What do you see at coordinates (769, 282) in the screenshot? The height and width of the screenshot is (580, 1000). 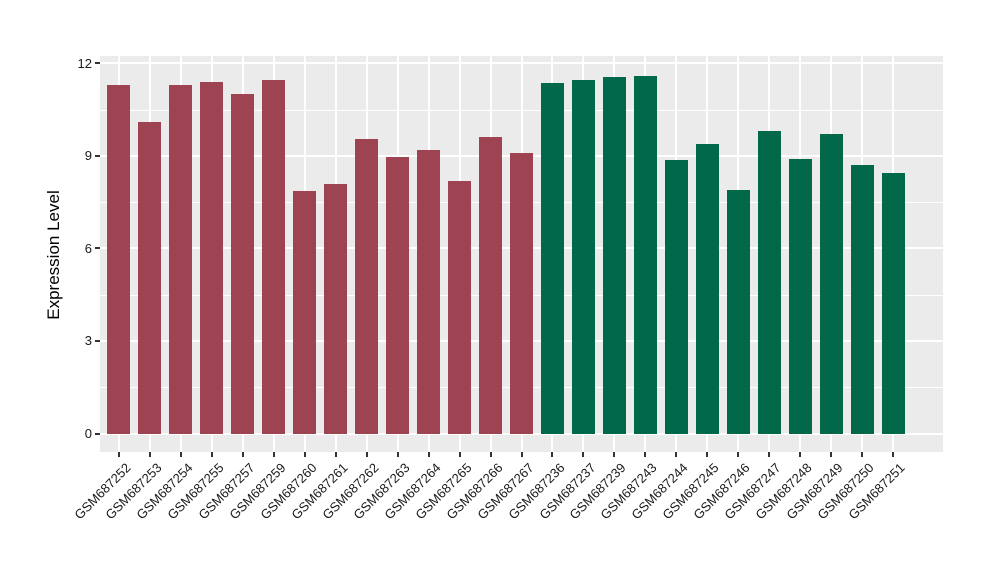 I see `bar-GSM687247` at bounding box center [769, 282].